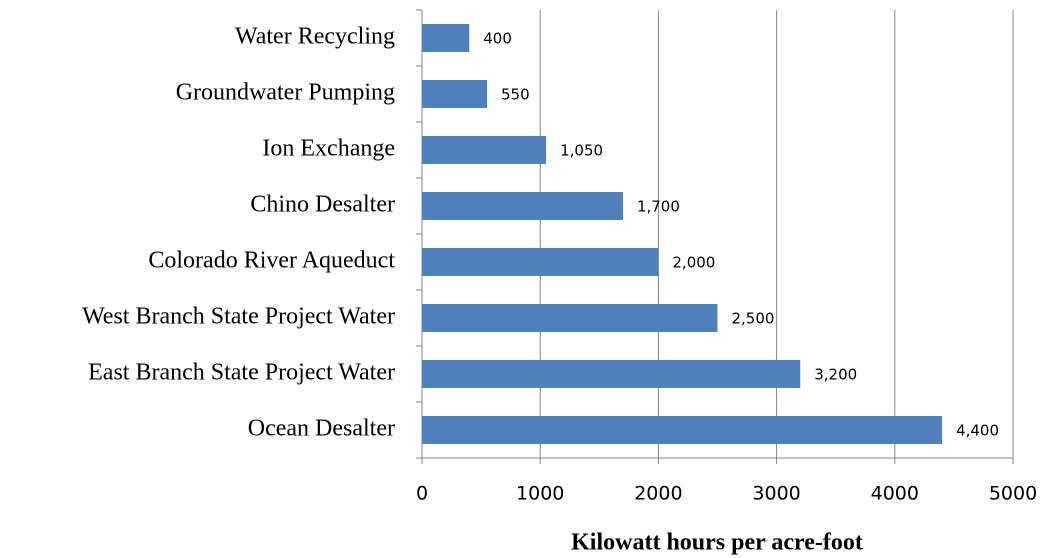 The height and width of the screenshot is (558, 1044). What do you see at coordinates (1013, 494) in the screenshot?
I see `x-tick-label: 5000` at bounding box center [1013, 494].